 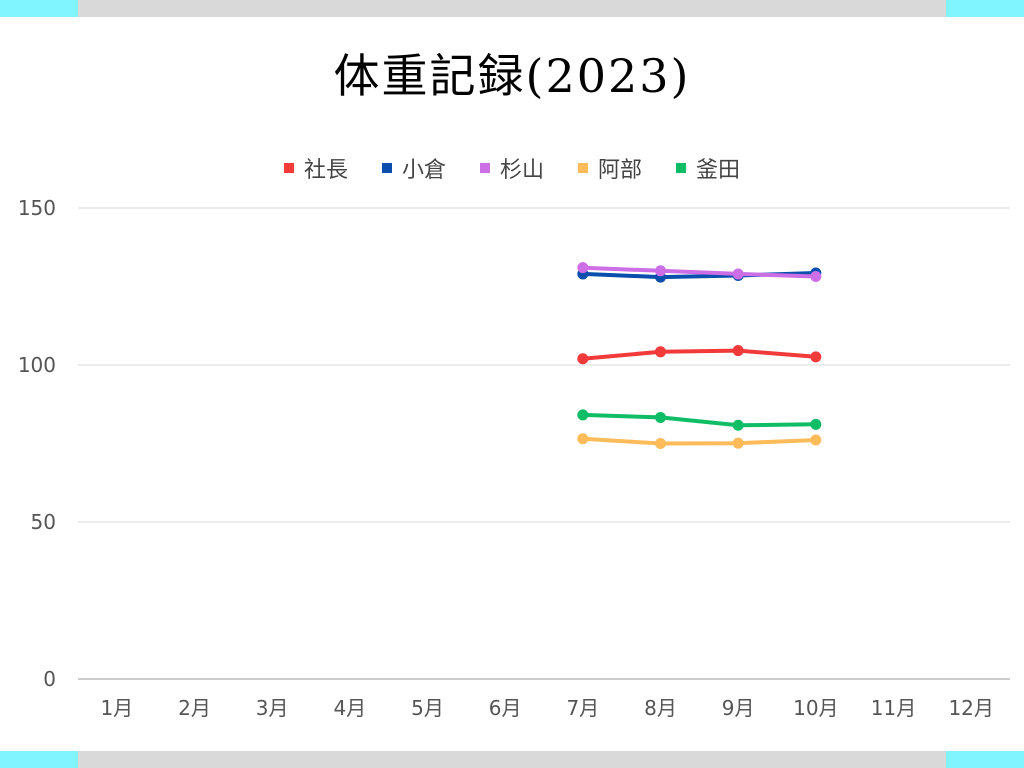 I want to click on chart-title: 体重記録(2023), so click(x=512, y=76).